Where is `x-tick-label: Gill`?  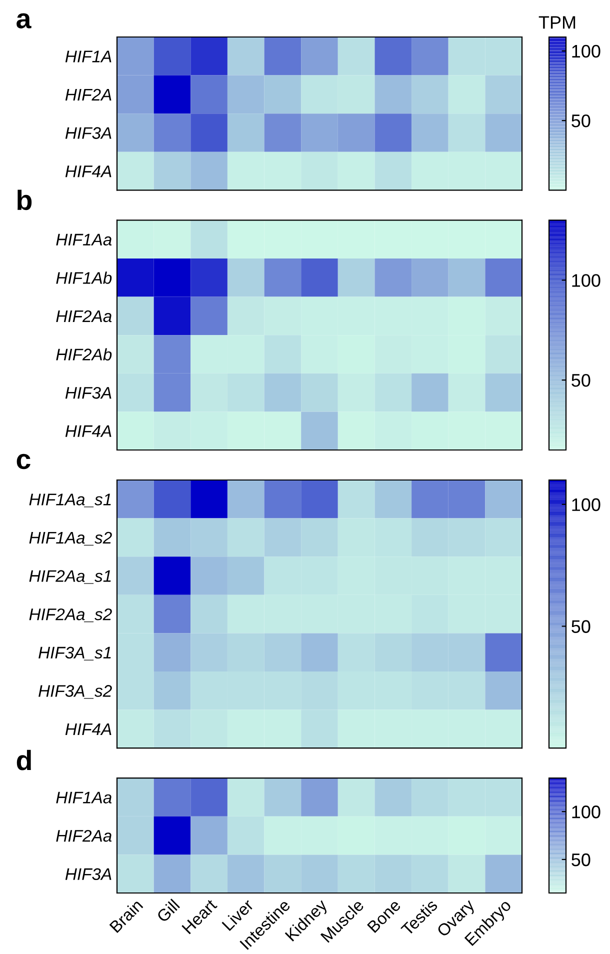
x-tick-label: Gill is located at coordinates (168, 910).